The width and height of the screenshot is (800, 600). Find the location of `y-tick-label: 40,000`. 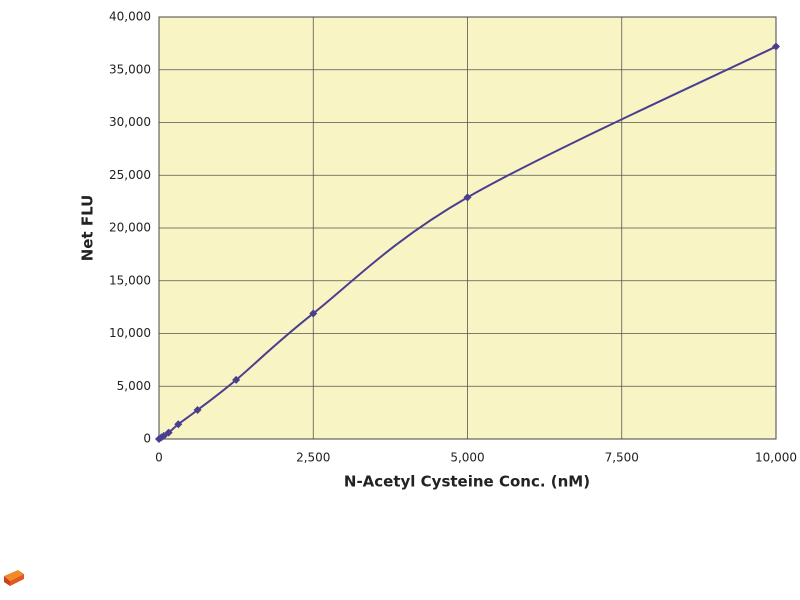

y-tick-label: 40,000 is located at coordinates (130, 17).